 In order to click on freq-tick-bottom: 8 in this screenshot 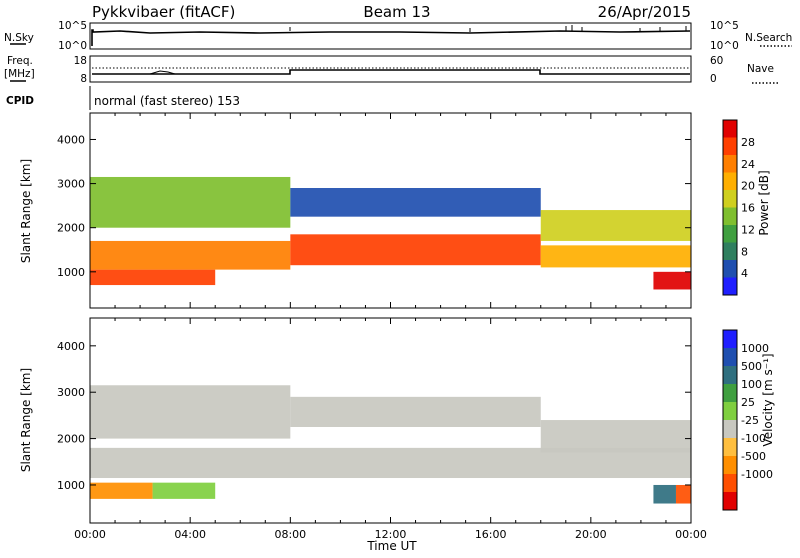, I will do `click(83, 79)`.